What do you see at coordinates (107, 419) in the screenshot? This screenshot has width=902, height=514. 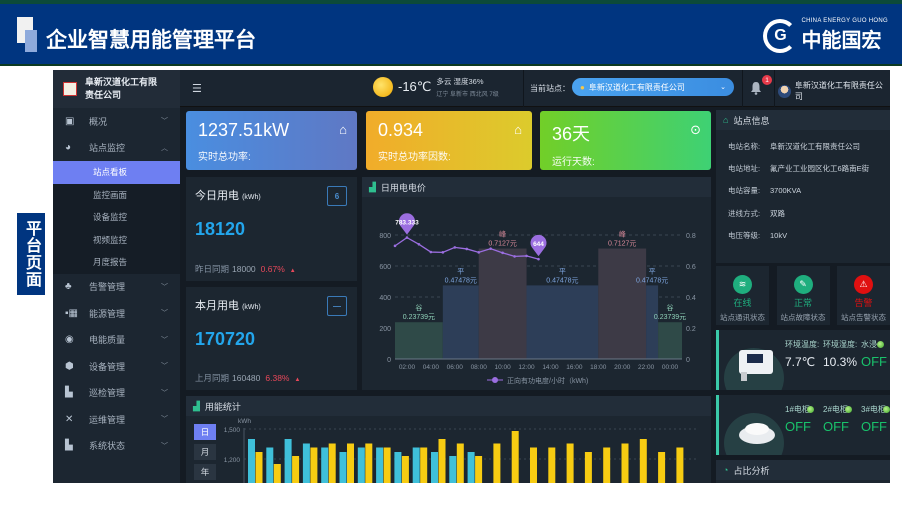 I see `sidebar-item-label: 运维管理` at bounding box center [107, 419].